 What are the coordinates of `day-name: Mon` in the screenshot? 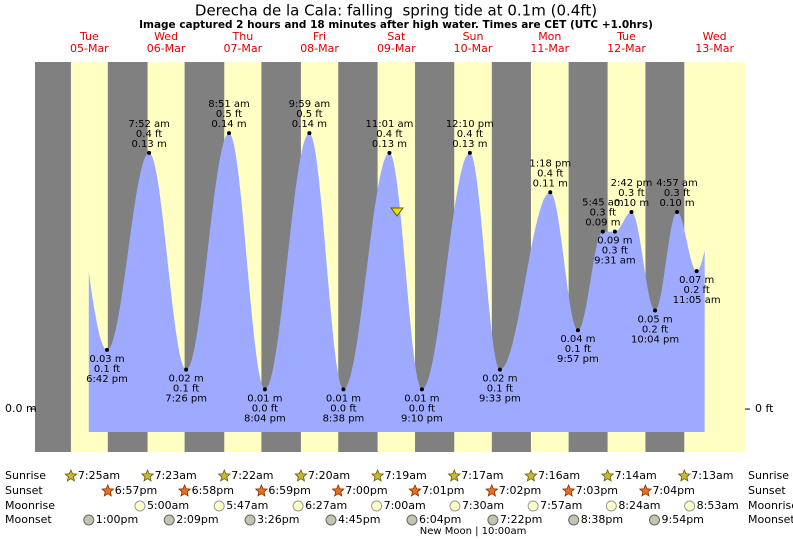 It's located at (549, 36).